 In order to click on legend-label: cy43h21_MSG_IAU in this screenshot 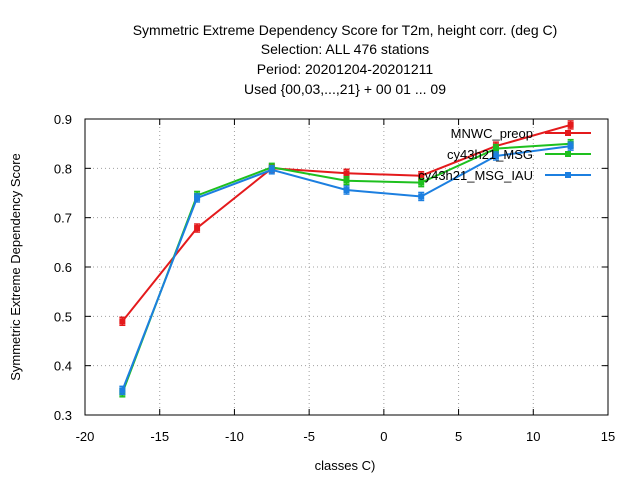, I will do `click(475, 175)`.